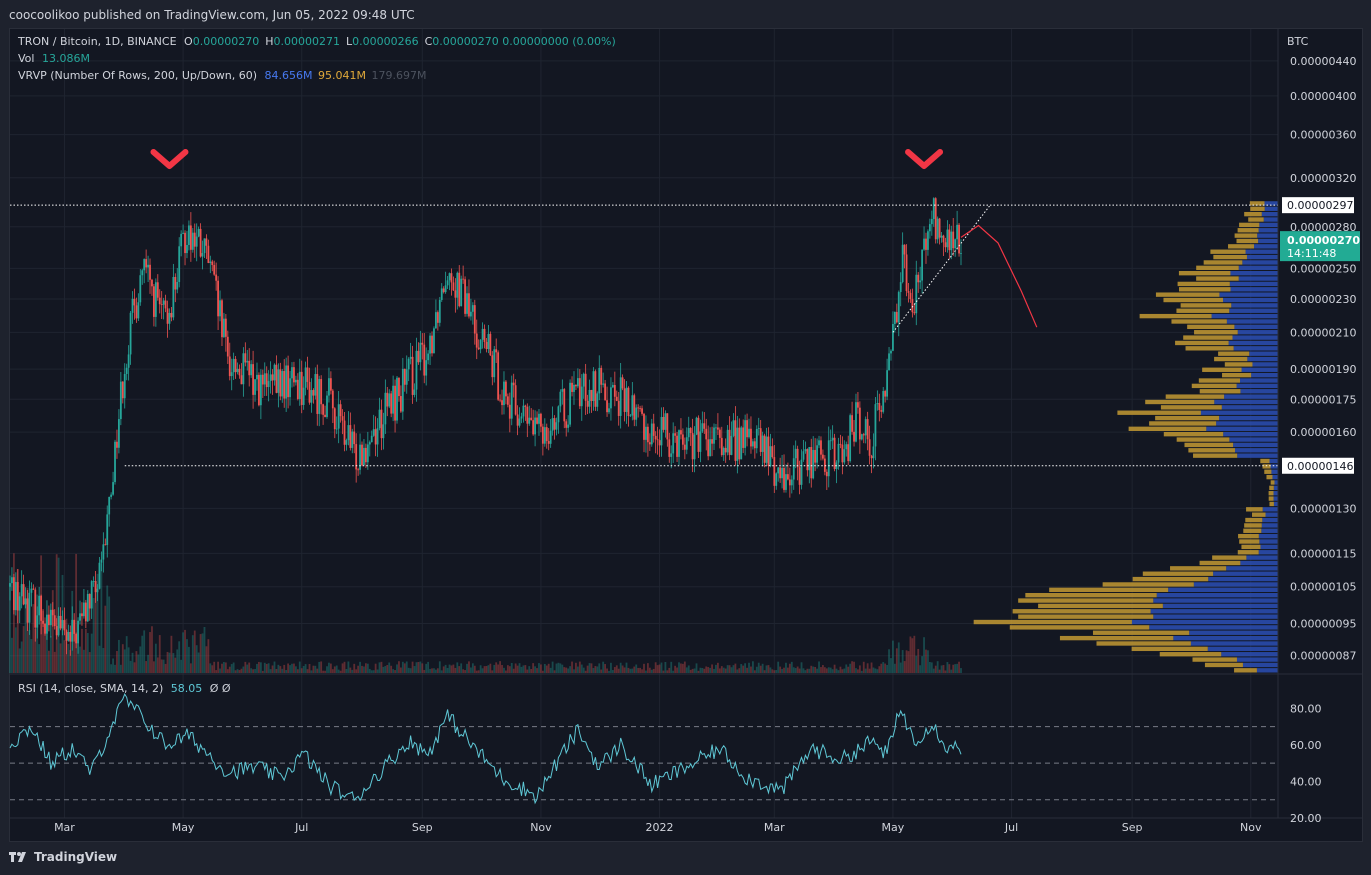 Image resolution: width=1371 pixels, height=875 pixels. Describe the element at coordinates (124, 688) in the screenshot. I see `rsi-legend: RSI (14, close, SMA, 14, 2) 58.05 Ø Ø` at that location.